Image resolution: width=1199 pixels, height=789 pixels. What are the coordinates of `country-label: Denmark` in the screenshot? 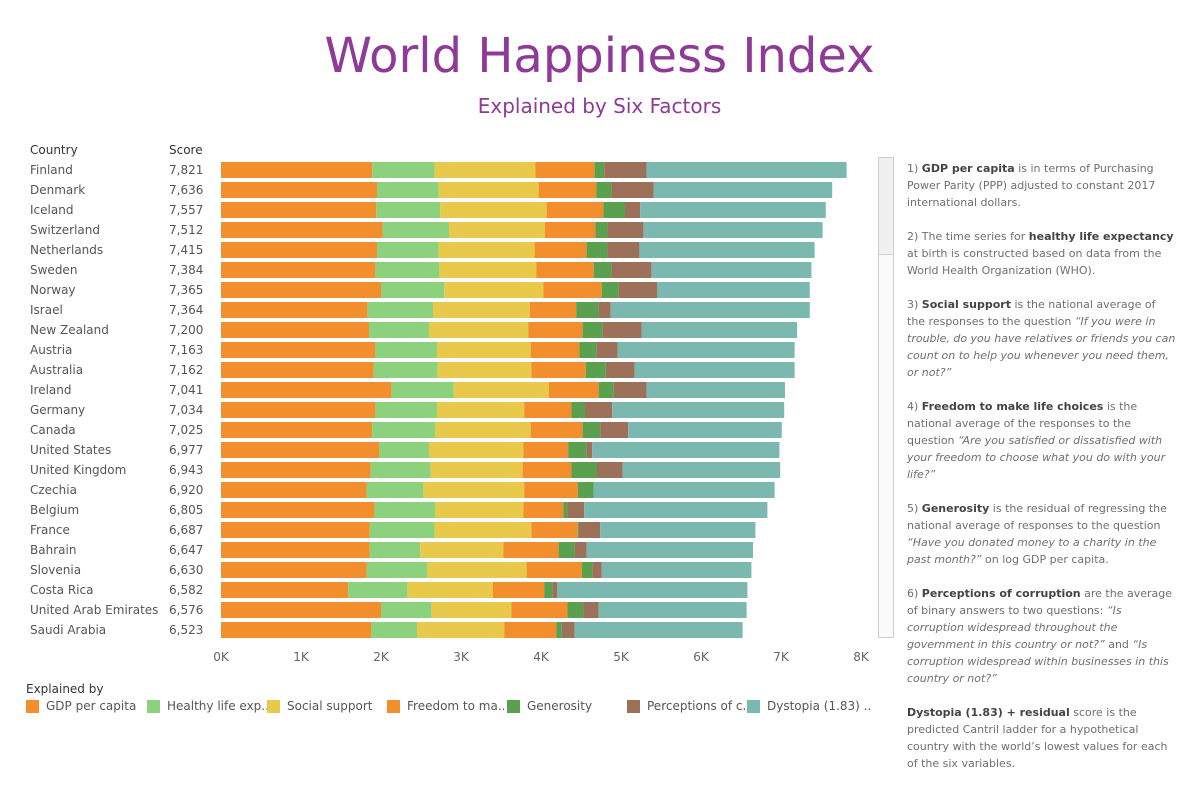 It's located at (57, 190).